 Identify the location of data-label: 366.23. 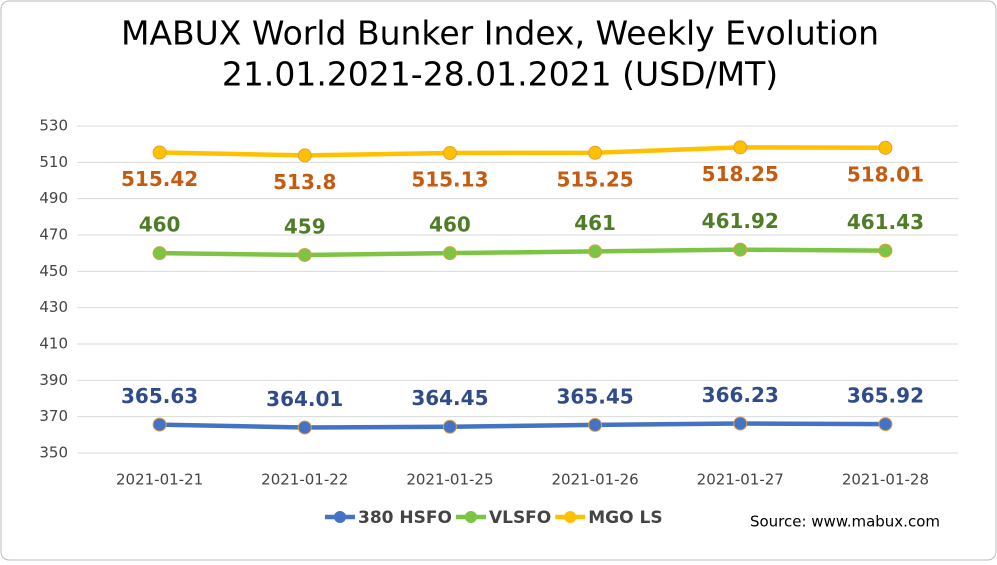
(740, 395).